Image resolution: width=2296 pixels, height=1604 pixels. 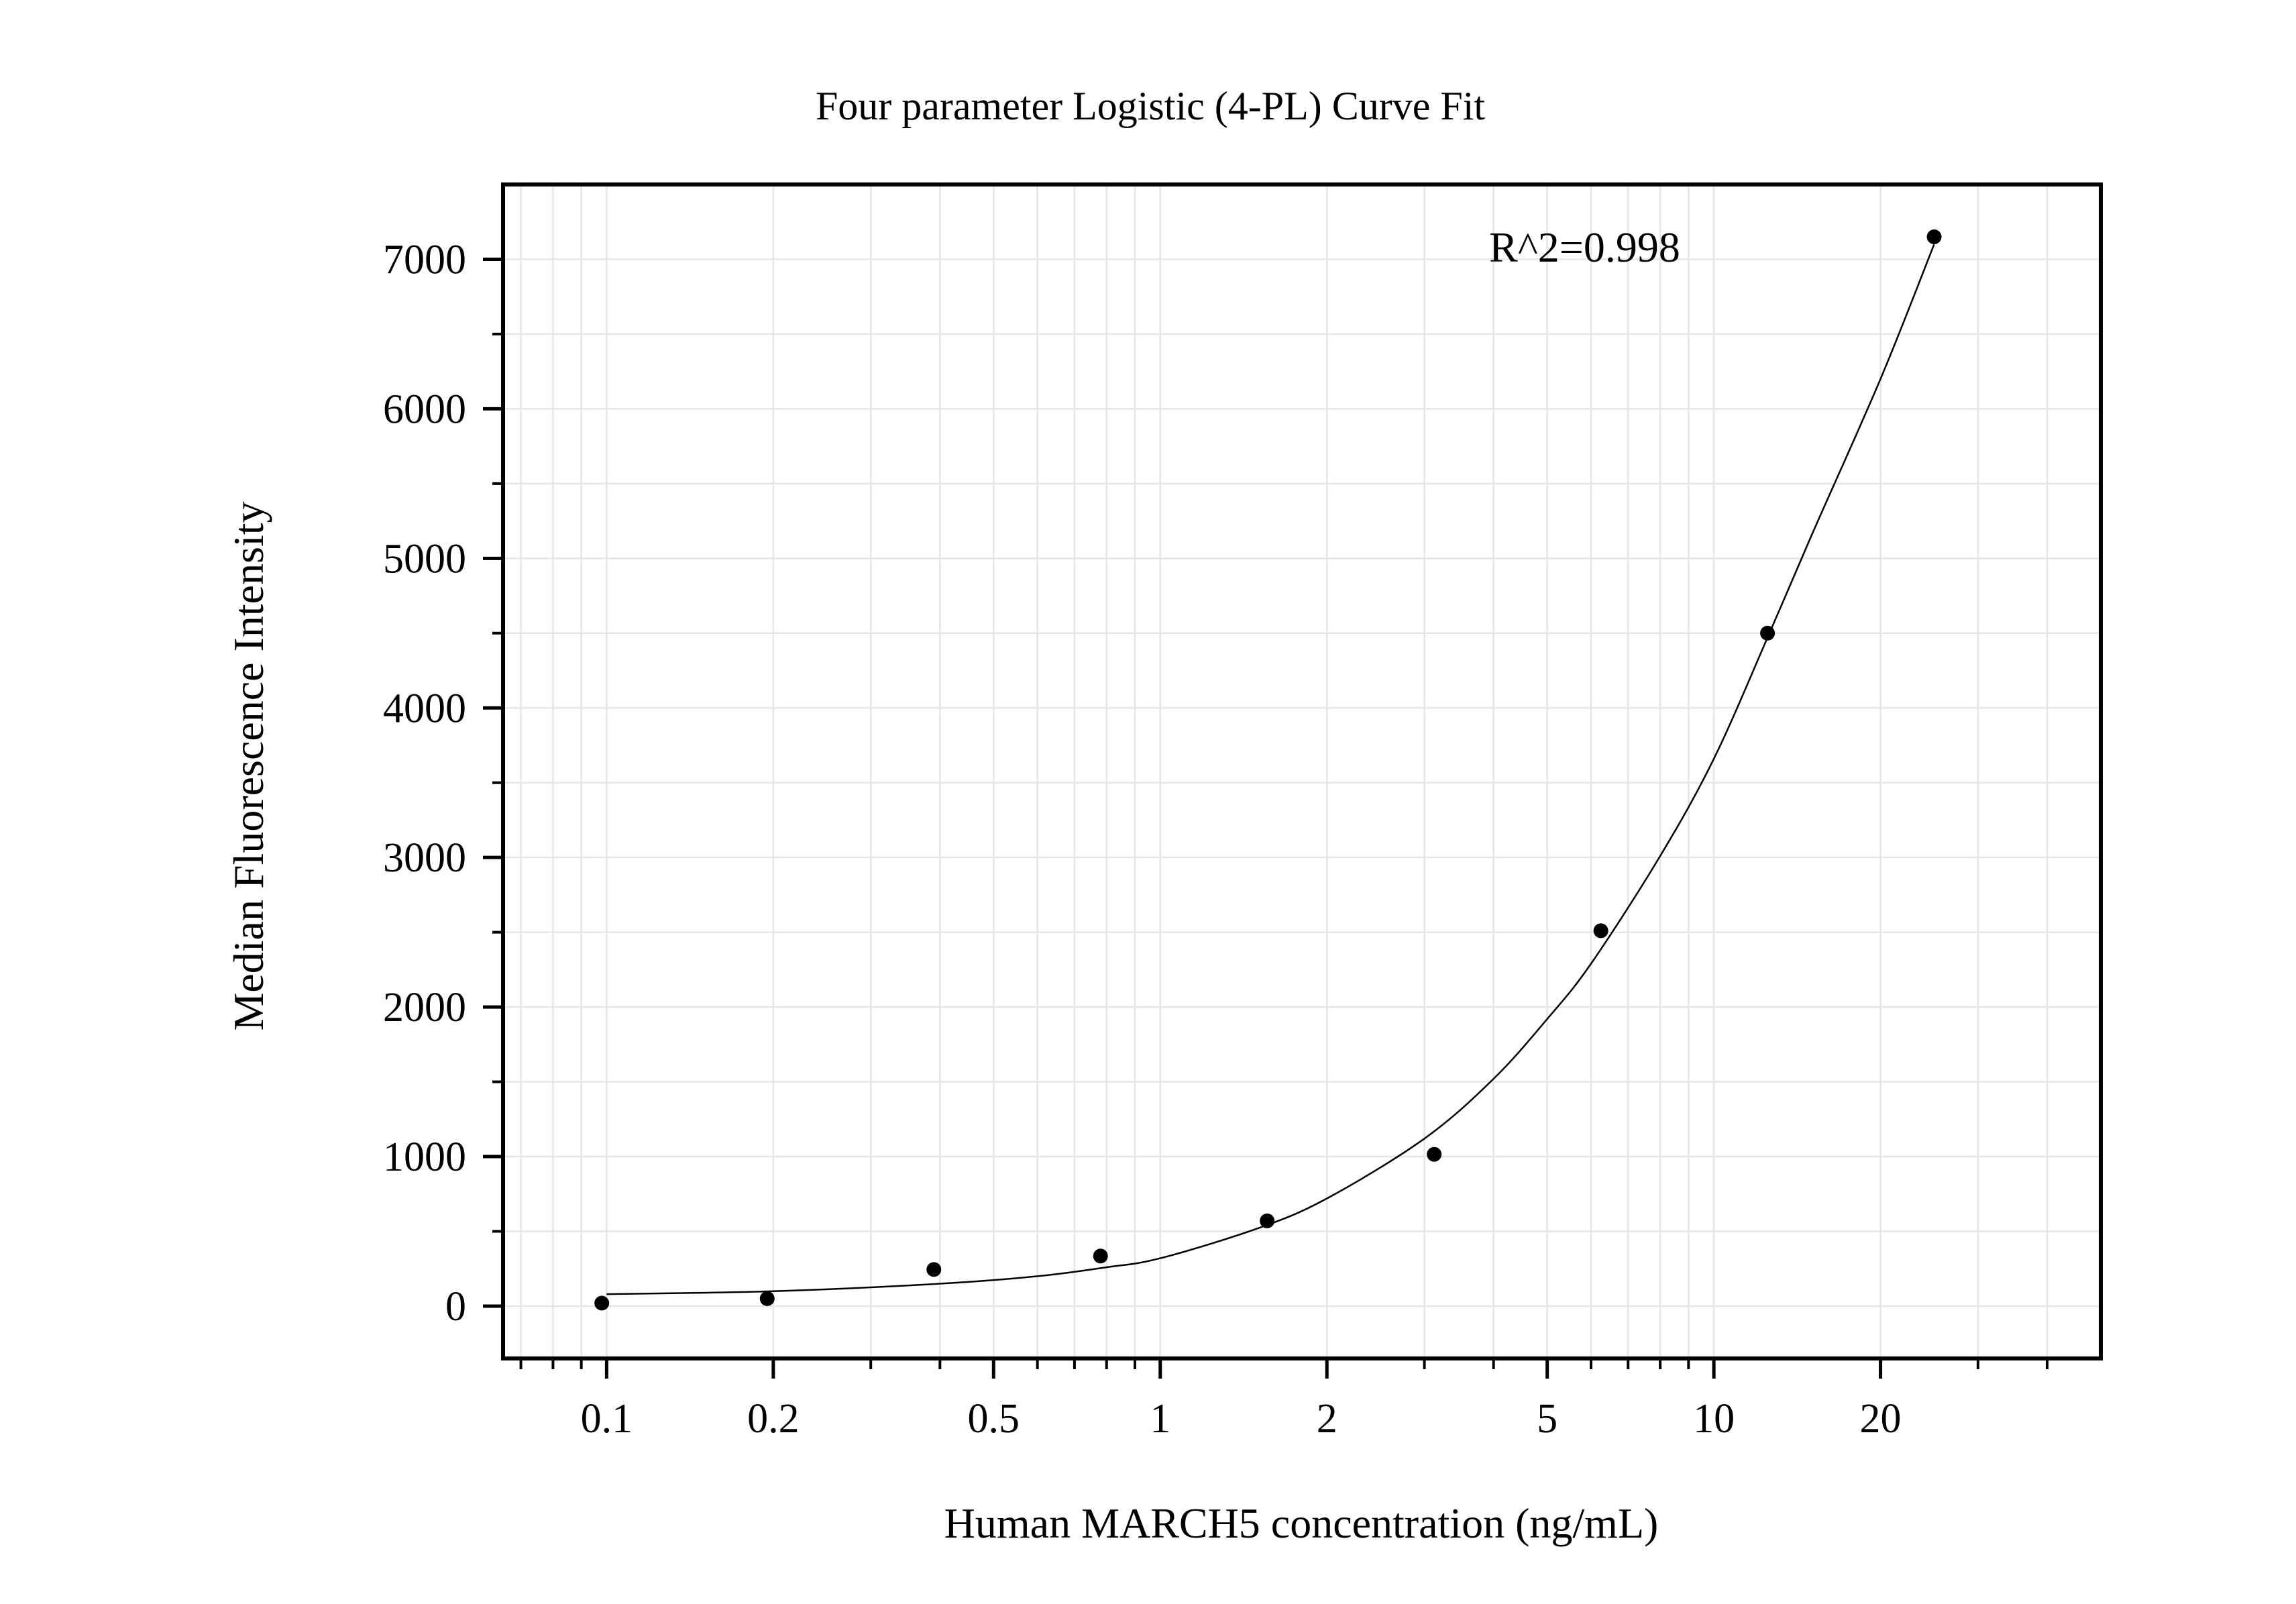 I want to click on y-tick-label: 1000, so click(x=424, y=1157).